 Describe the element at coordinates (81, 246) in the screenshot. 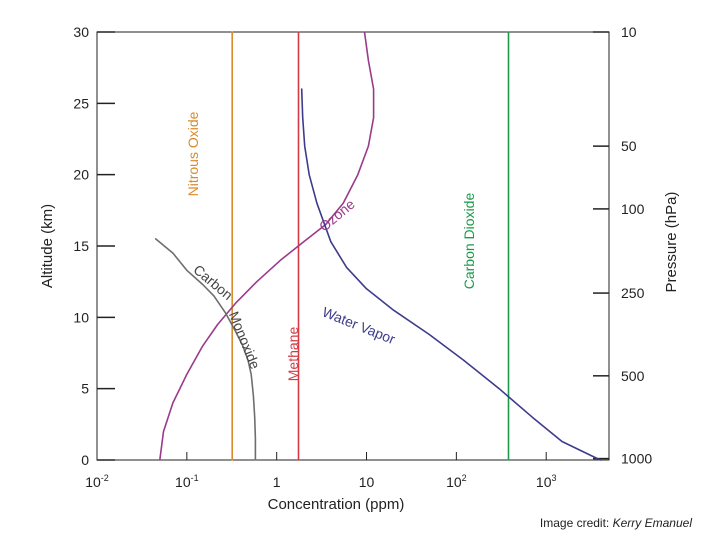

I see `left-tick-label: 15` at that location.